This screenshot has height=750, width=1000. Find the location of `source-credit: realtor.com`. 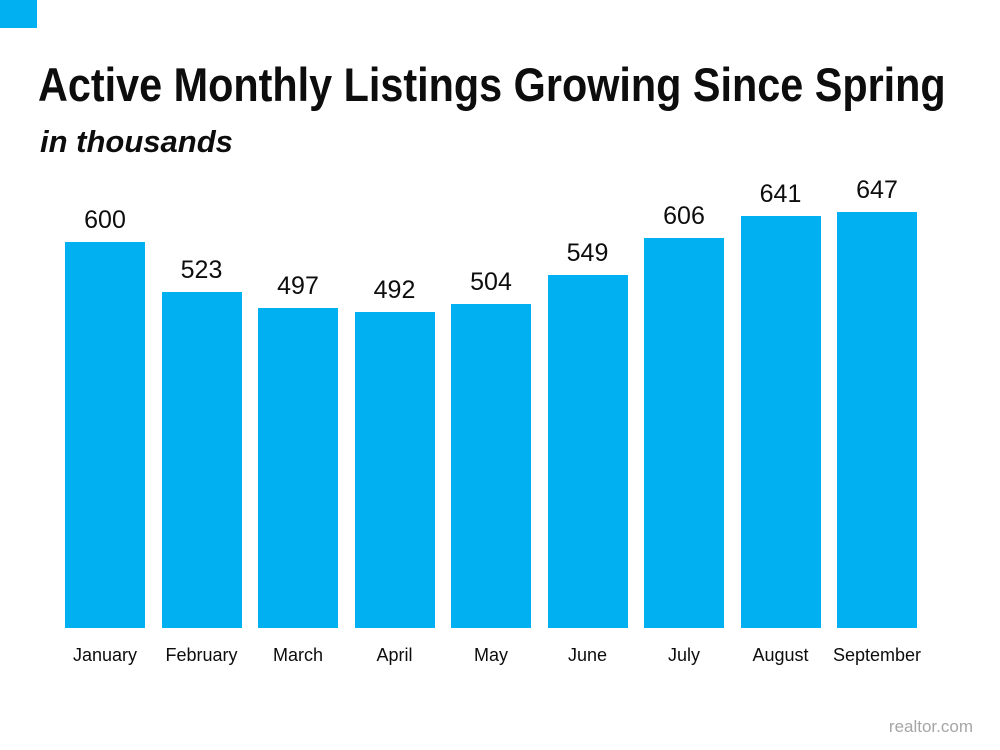

source-credit: realtor.com is located at coordinates (930, 726).